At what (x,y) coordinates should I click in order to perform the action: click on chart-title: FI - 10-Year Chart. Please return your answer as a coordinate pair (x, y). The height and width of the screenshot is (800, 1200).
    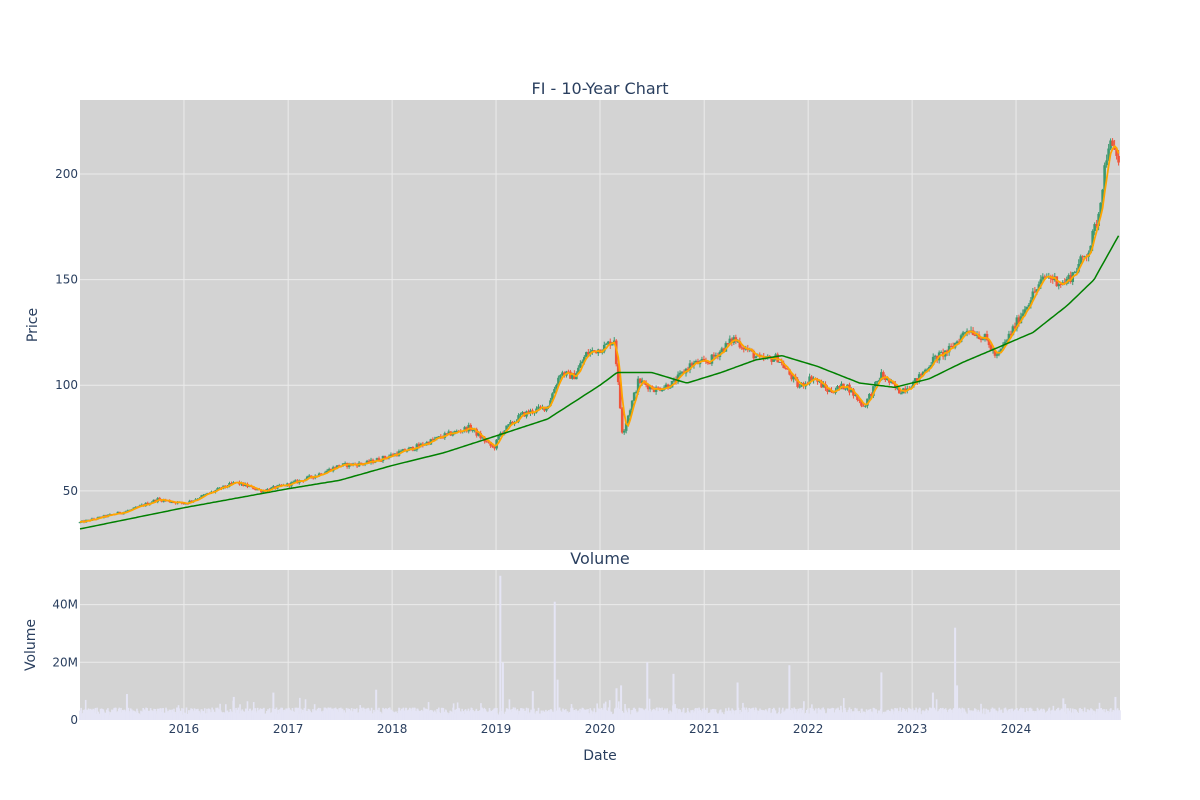
    Looking at the image, I should click on (599, 88).